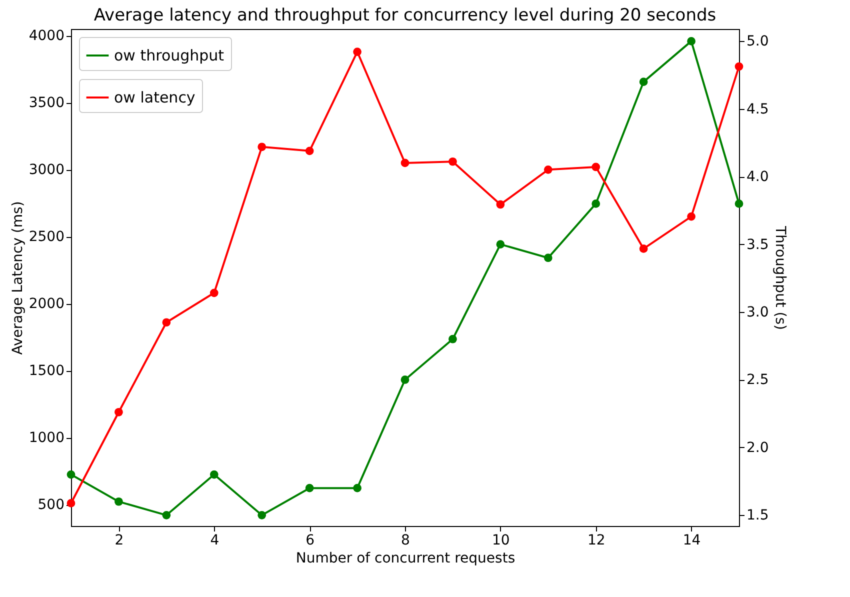 This screenshot has height=597, width=850. I want to click on y2-tick-label: 2.5, so click(757, 380).